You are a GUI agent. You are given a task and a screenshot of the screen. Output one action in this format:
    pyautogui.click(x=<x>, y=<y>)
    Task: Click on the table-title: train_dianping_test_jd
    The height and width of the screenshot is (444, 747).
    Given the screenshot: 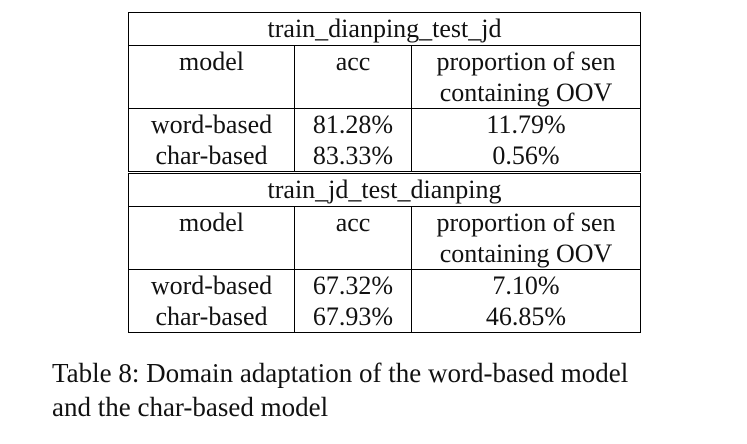 What is the action you would take?
    pyautogui.click(x=384, y=29)
    